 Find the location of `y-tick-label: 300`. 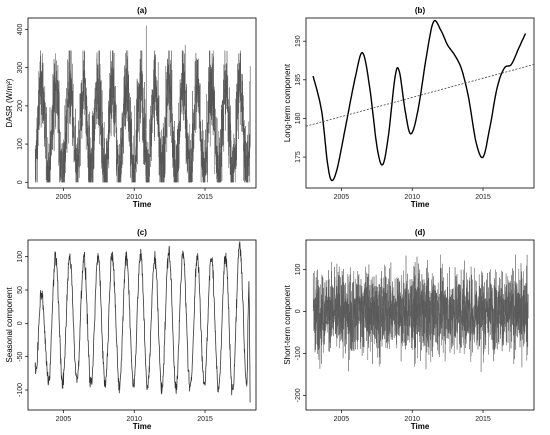

y-tick-label: 300 is located at coordinates (20, 68).